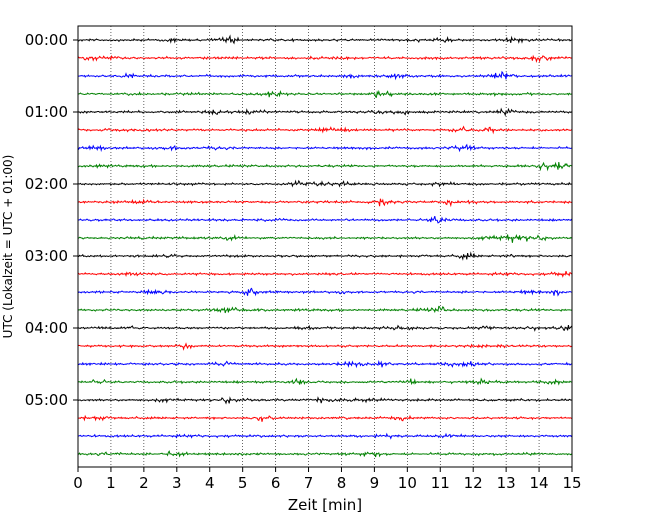  I want to click on x-tick-label: 11, so click(440, 483).